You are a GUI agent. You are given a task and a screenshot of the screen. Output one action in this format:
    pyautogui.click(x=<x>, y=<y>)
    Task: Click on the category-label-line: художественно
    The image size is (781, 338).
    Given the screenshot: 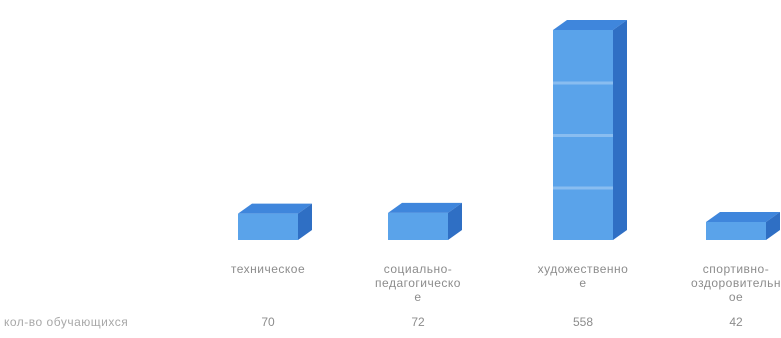 What is the action you would take?
    pyautogui.click(x=583, y=269)
    